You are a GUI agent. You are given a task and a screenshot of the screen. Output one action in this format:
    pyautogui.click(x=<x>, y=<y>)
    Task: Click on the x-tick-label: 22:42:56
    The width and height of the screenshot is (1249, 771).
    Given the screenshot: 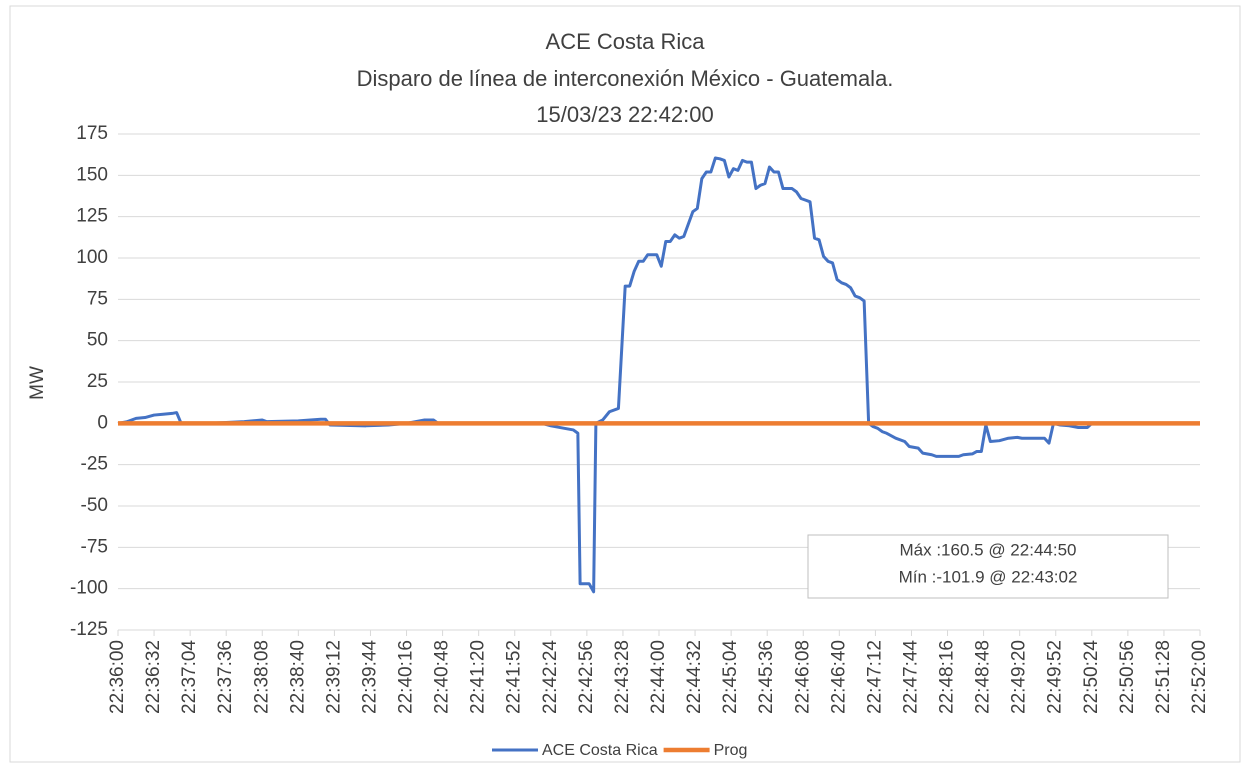 What is the action you would take?
    pyautogui.click(x=586, y=677)
    